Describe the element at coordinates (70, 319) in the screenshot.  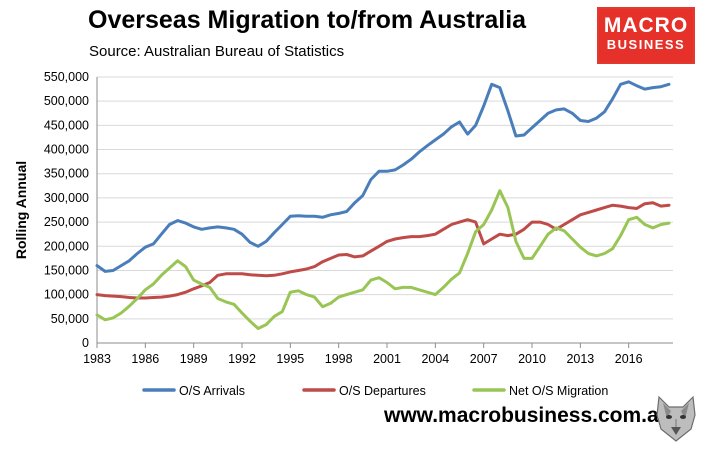
I see `y-tick-label: 50,000` at that location.